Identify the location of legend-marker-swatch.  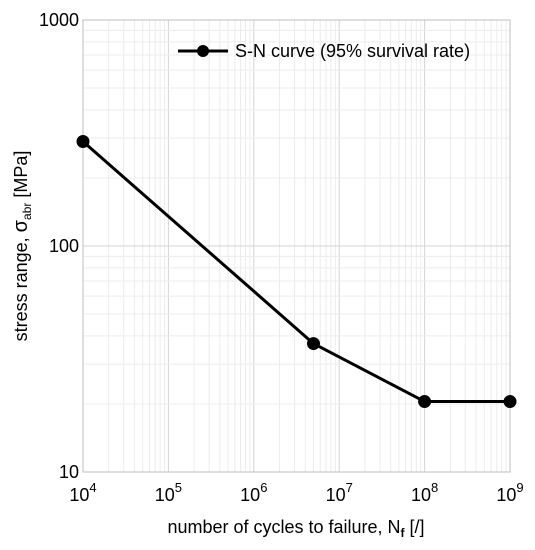
(203, 51).